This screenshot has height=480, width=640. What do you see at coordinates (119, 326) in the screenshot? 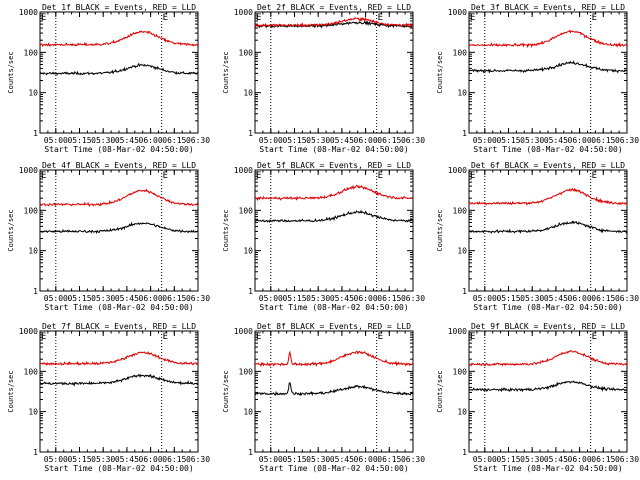
I see `panel-title: Det 7f BLACK = Events, RED = LLD` at bounding box center [119, 326].